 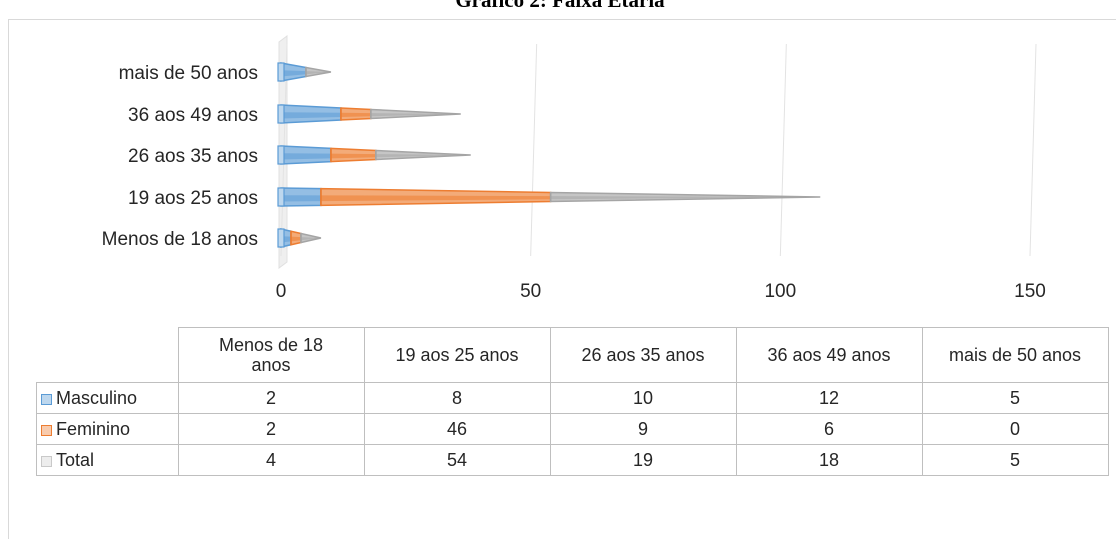 What do you see at coordinates (97, 397) in the screenshot?
I see `legend-label: Masculino` at bounding box center [97, 397].